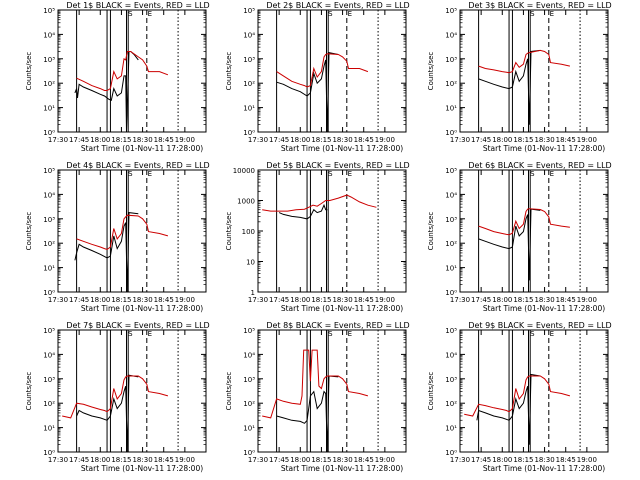  Describe the element at coordinates (250, 263) in the screenshot. I see `y-tick-label: 10` at that location.